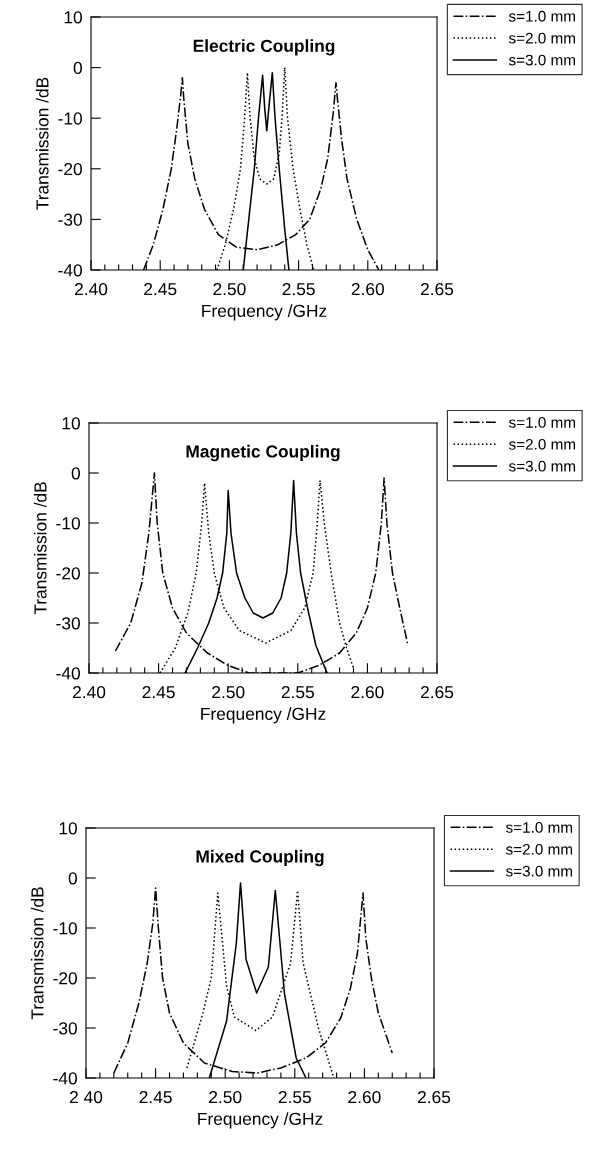 The height and width of the screenshot is (1151, 604). I want to click on text: Magnetic Coupling, so click(263, 453).